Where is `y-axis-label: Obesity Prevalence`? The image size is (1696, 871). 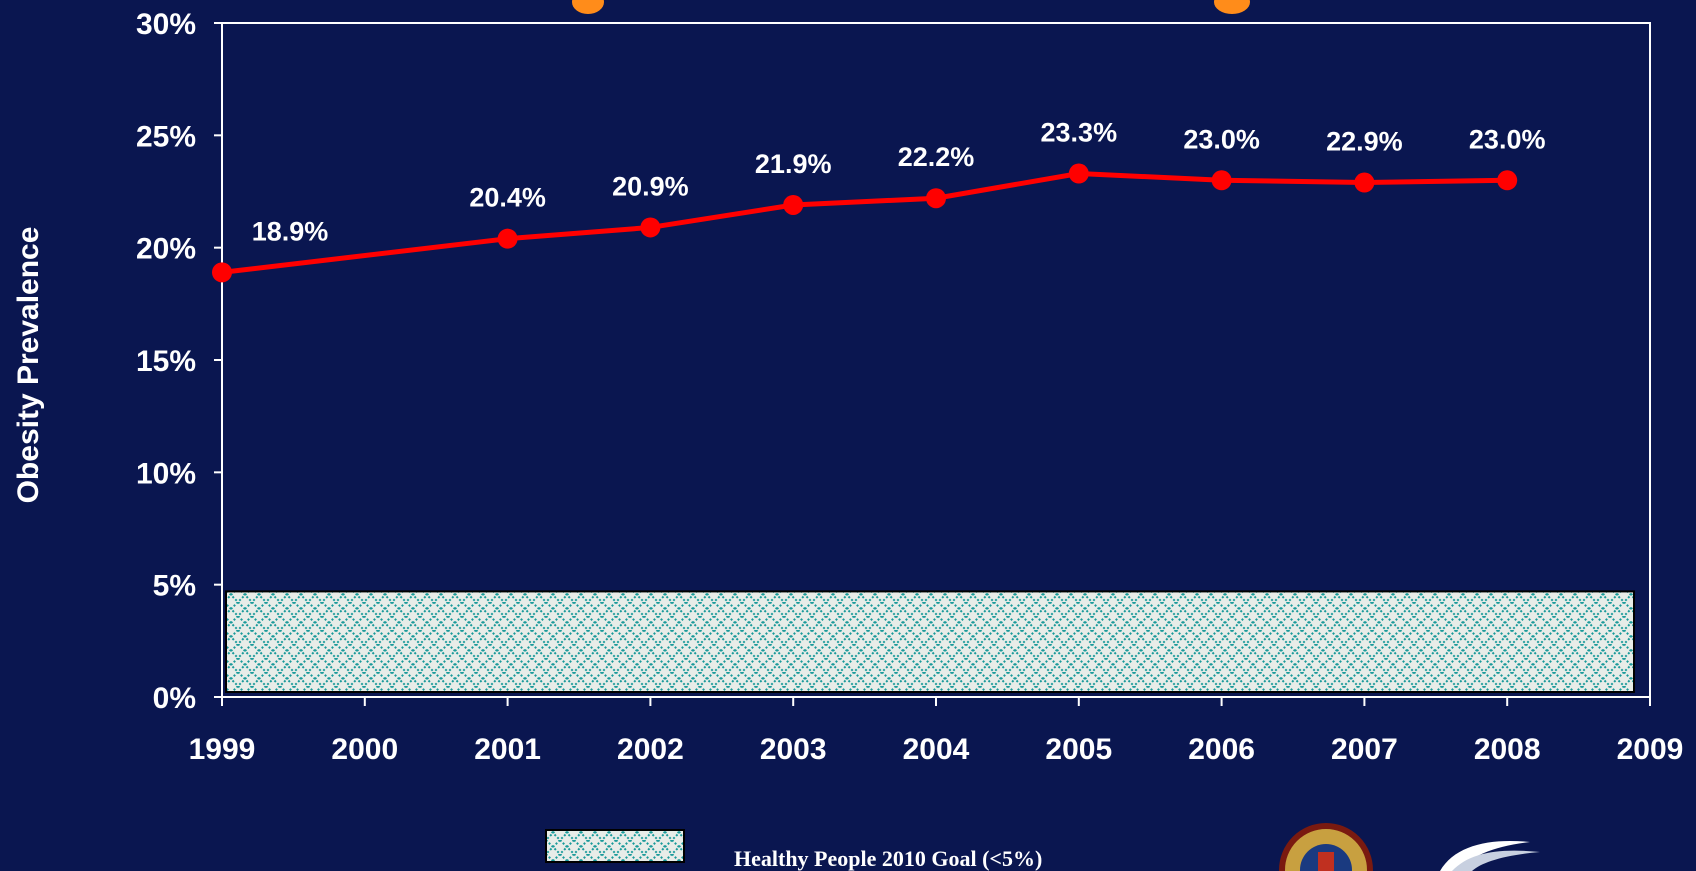
y-axis-label: Obesity Prevalence is located at coordinates (28, 365).